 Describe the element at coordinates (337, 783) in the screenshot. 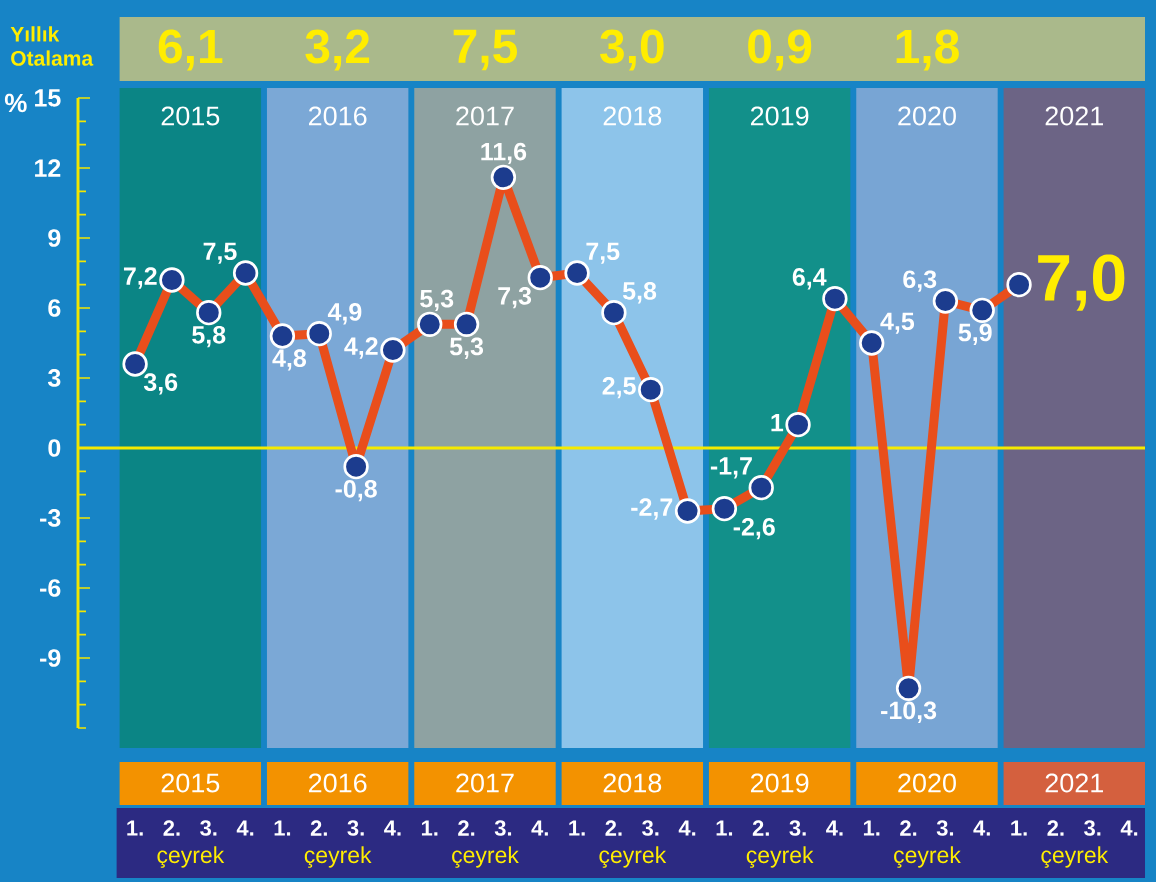

I see `band-label: 2016` at that location.